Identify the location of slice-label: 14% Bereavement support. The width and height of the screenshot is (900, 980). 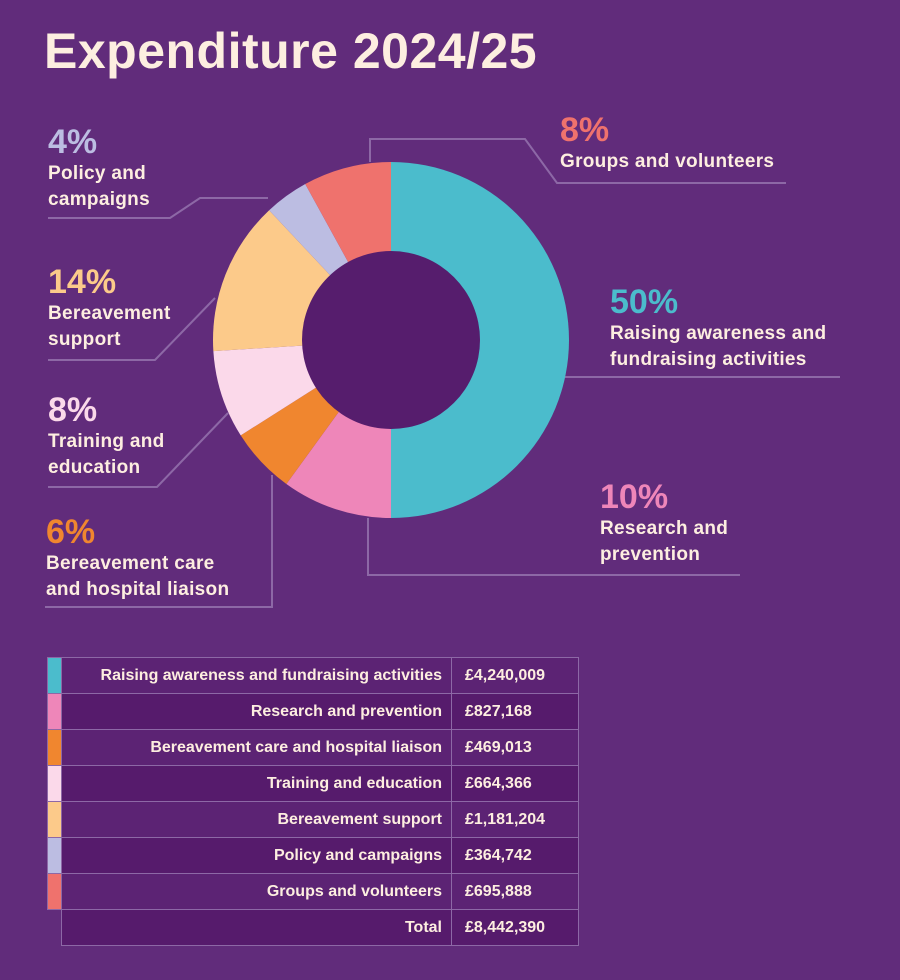
(118, 308).